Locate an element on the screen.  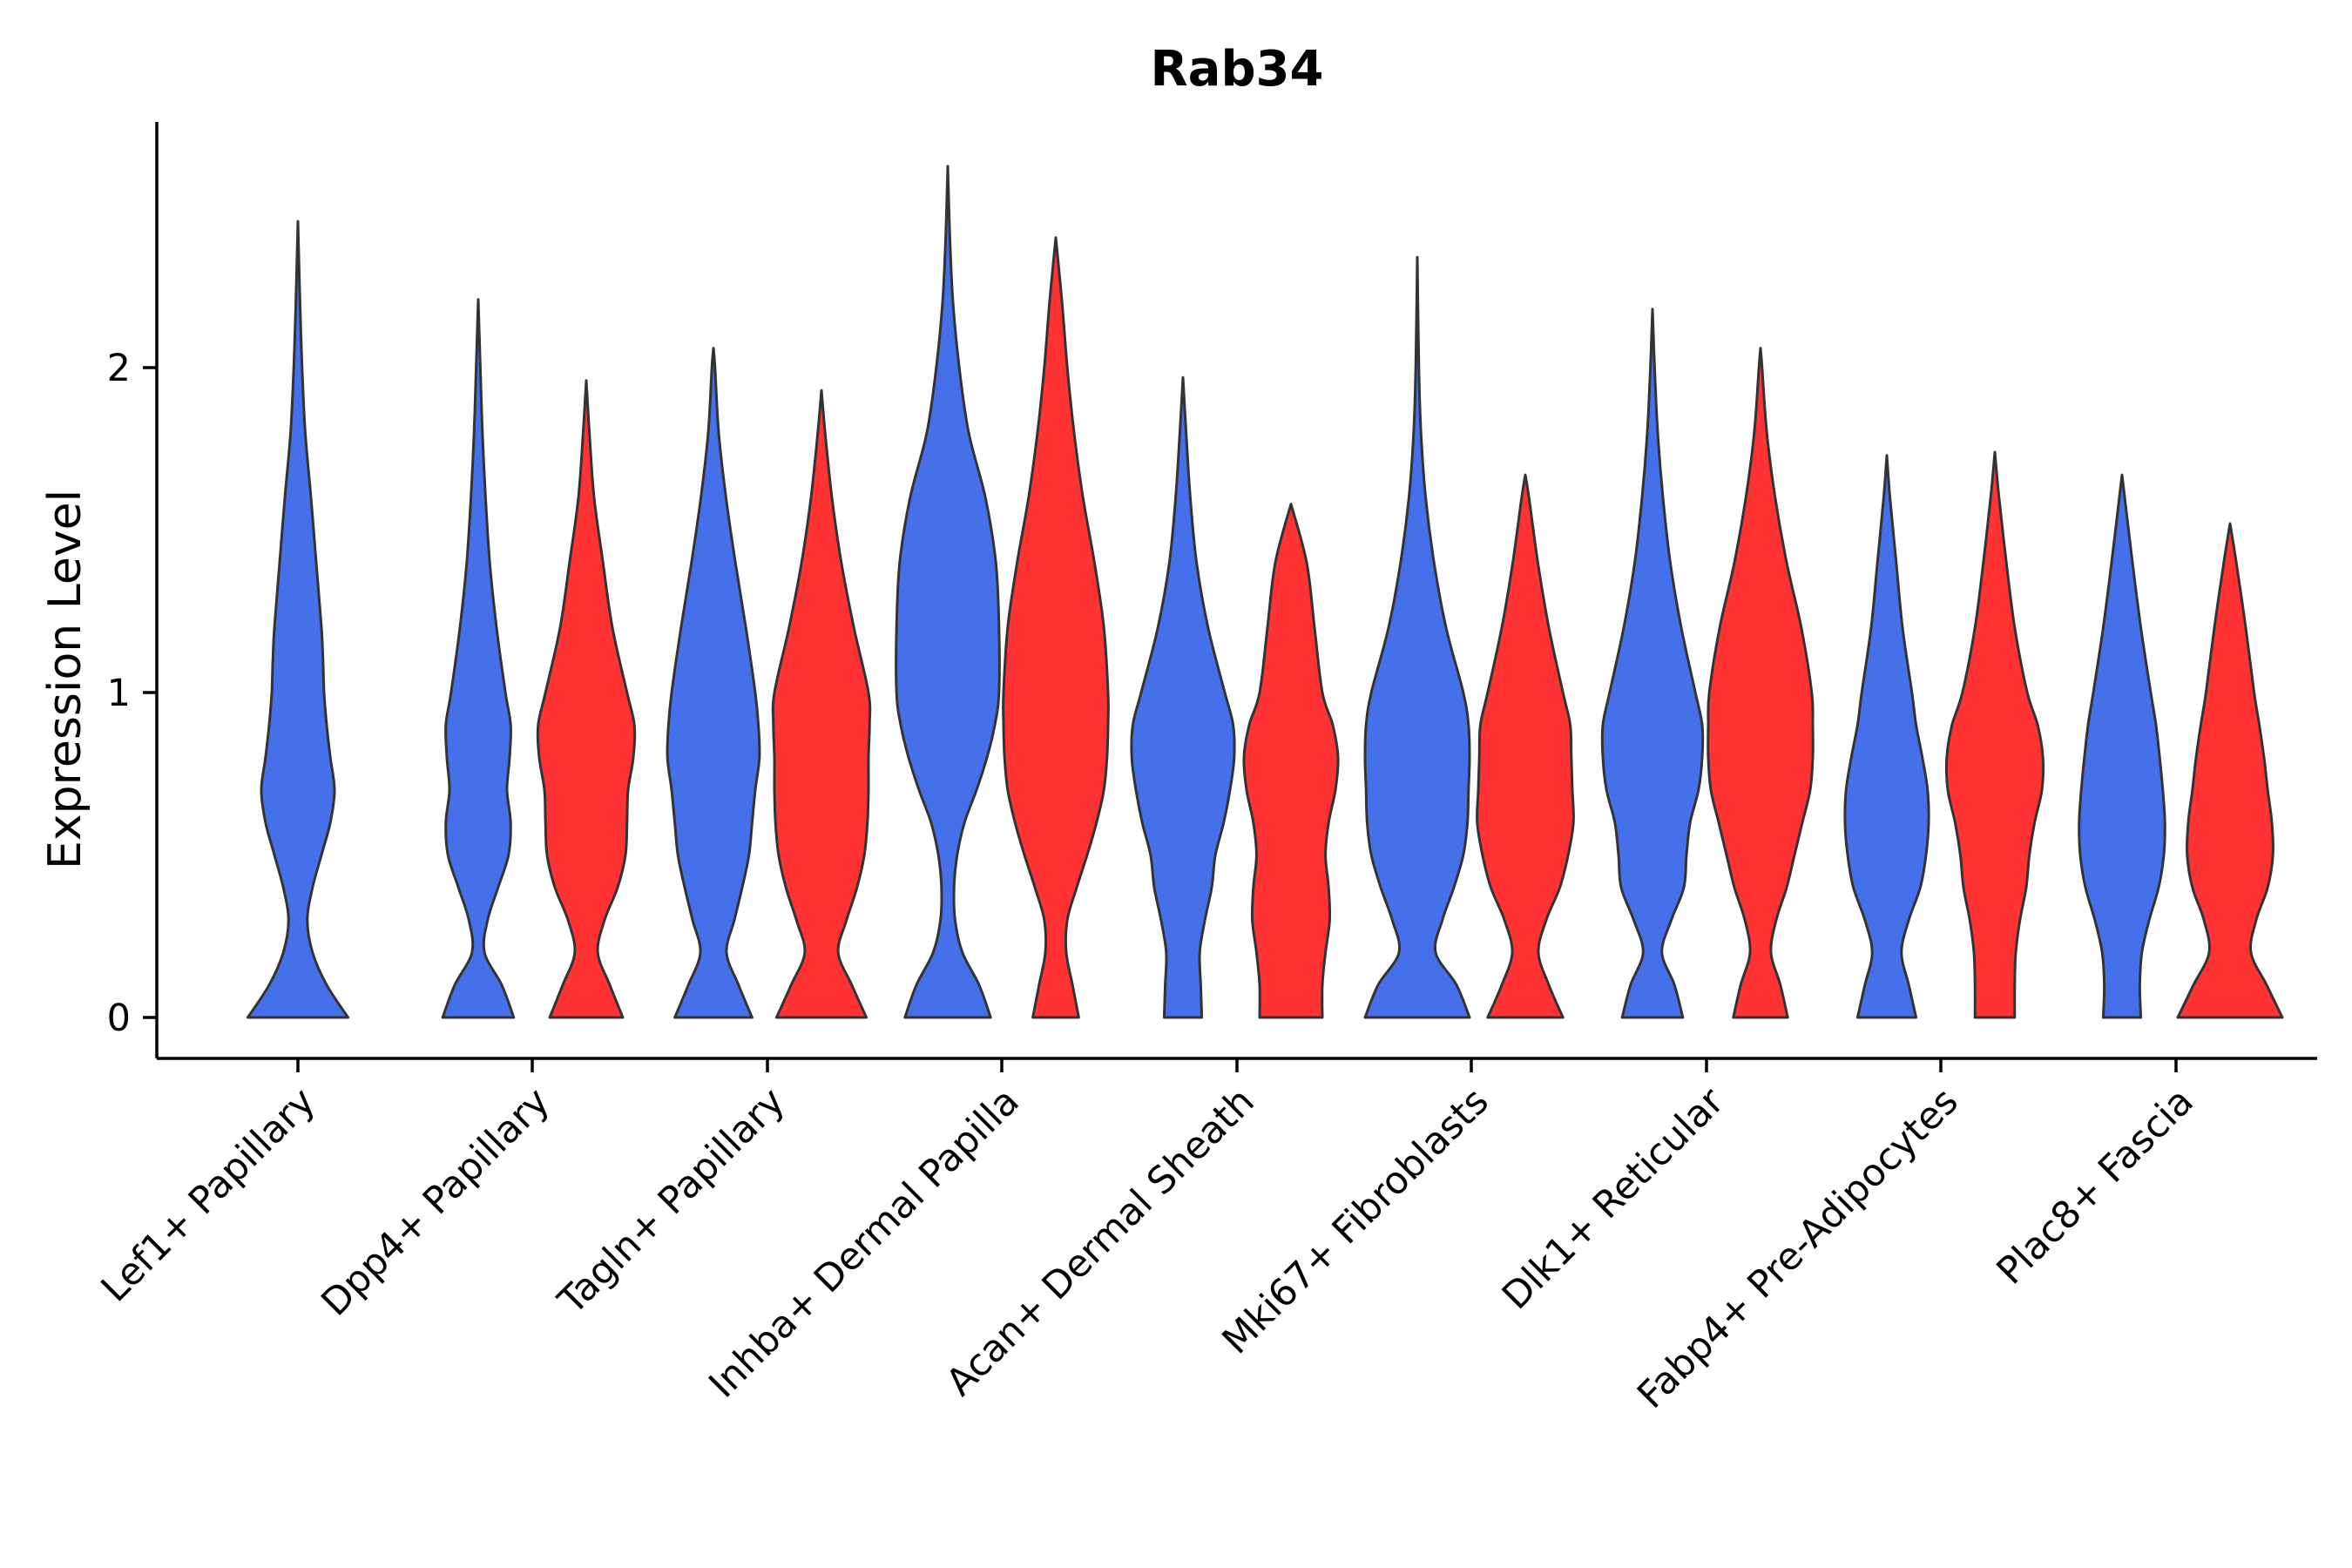
violin-fabp4-pre-adipocytes-a is located at coordinates (1886, 736).